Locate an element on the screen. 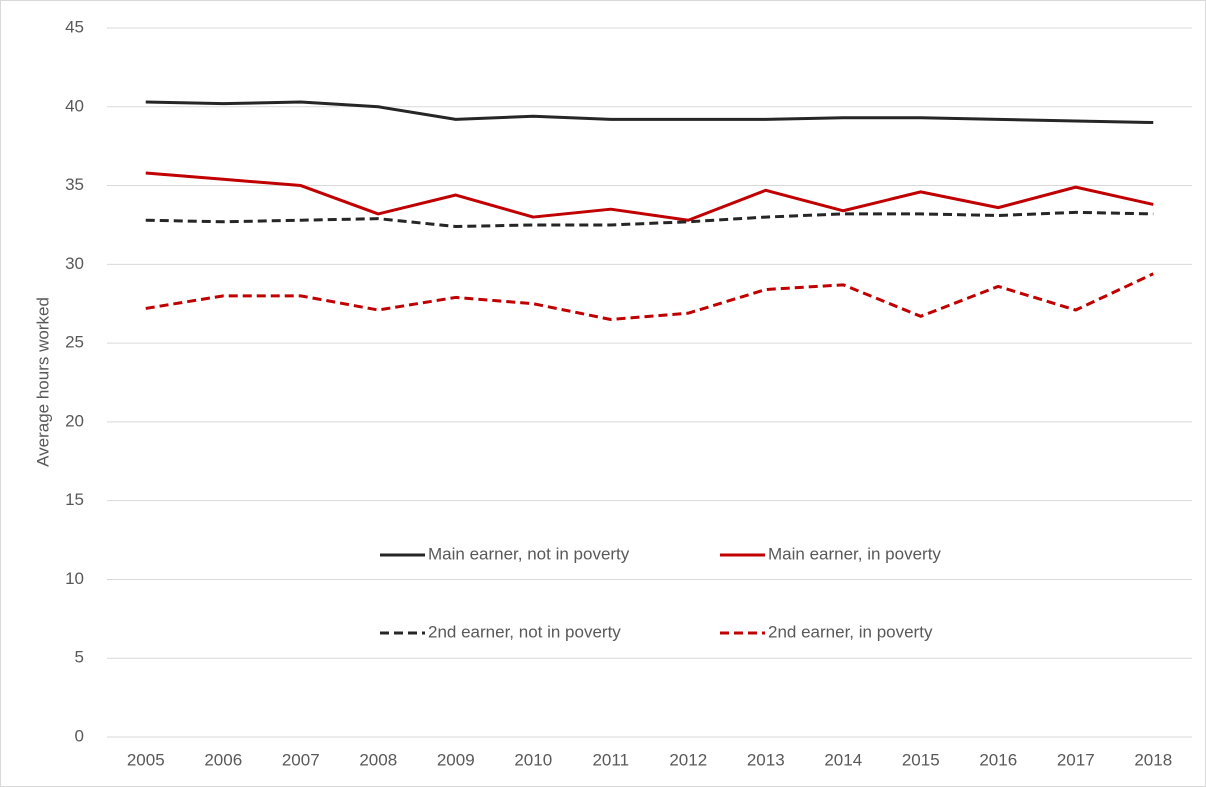  y-tick-label: 40 is located at coordinates (74, 105).